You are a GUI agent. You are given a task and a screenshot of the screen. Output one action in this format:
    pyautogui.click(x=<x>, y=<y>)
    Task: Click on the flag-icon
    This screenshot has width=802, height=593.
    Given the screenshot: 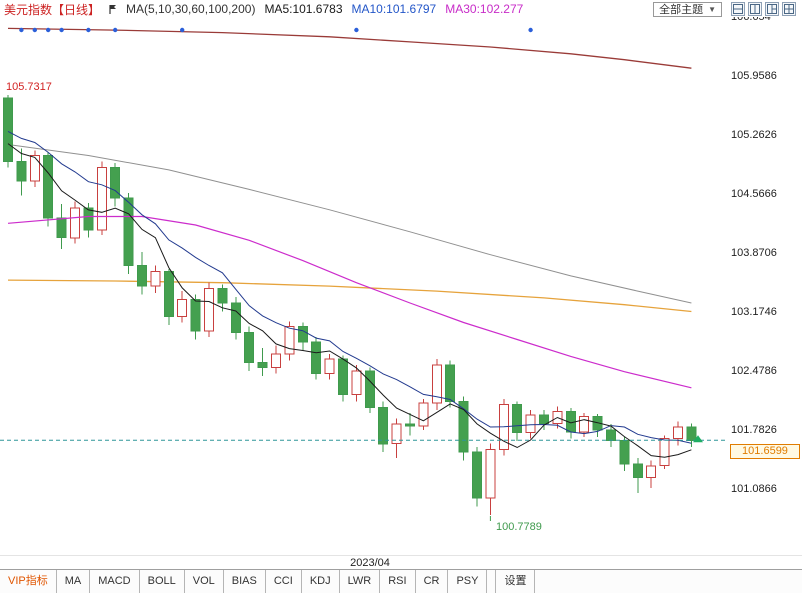 What is the action you would take?
    pyautogui.click(x=113, y=9)
    